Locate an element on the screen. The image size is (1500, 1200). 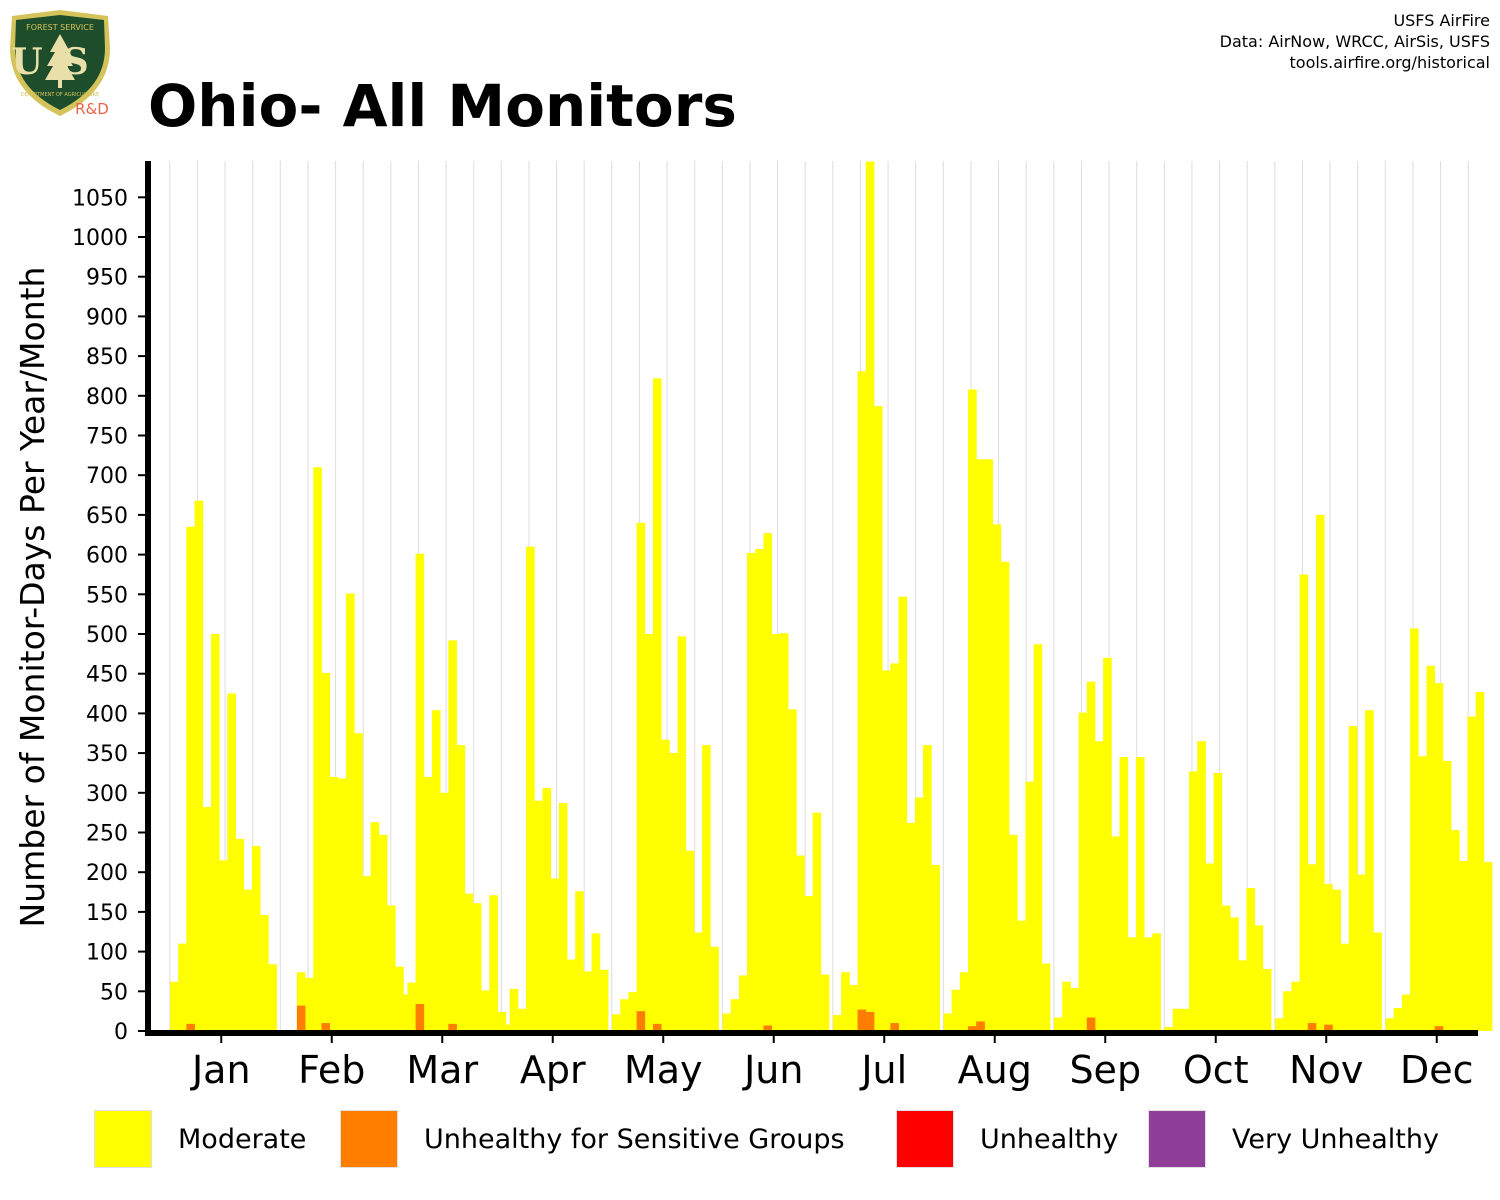
legend-label: Unhealthy is located at coordinates (1049, 1139).